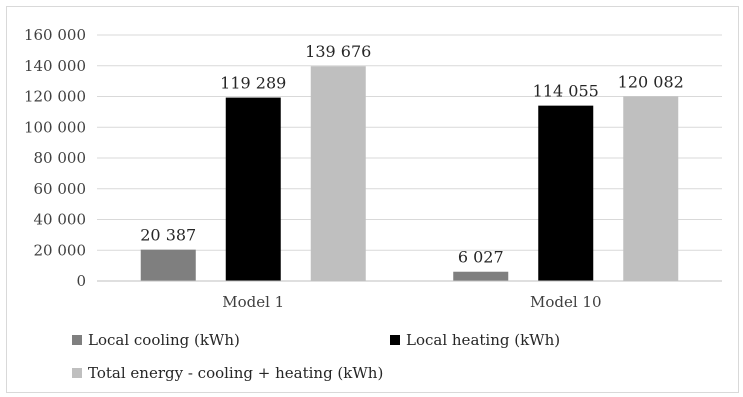 Image resolution: width=743 pixels, height=397 pixels. I want to click on legend-label: Total energy - cooling + heating (kWh), so click(235, 373).